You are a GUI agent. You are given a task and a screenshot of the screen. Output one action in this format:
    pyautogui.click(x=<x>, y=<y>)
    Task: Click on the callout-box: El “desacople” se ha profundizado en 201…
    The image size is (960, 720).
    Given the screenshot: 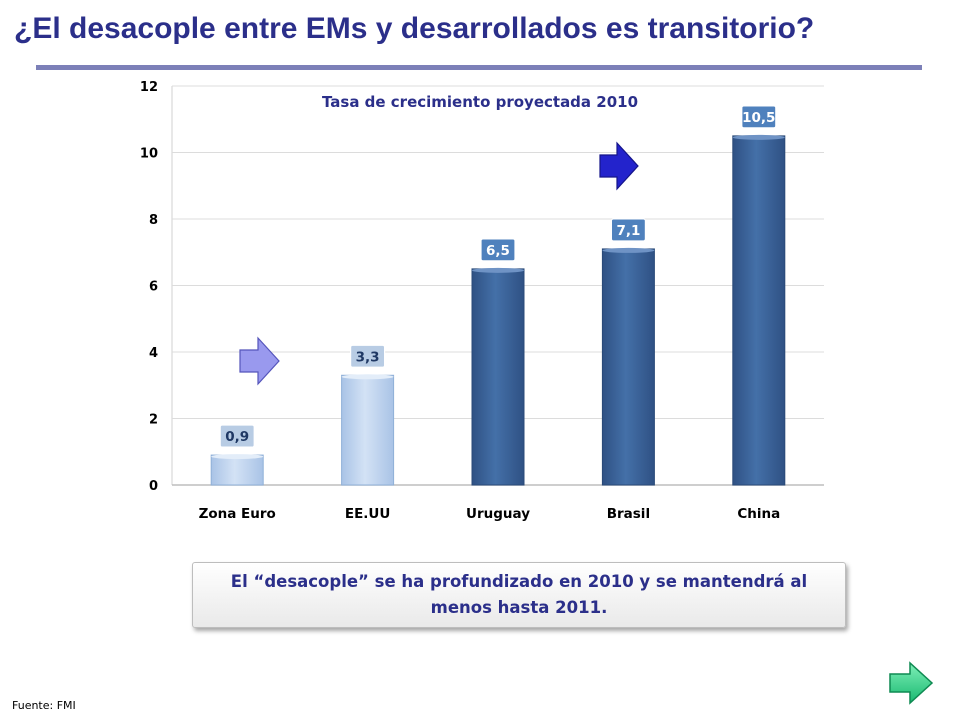 What is the action you would take?
    pyautogui.click(x=519, y=595)
    